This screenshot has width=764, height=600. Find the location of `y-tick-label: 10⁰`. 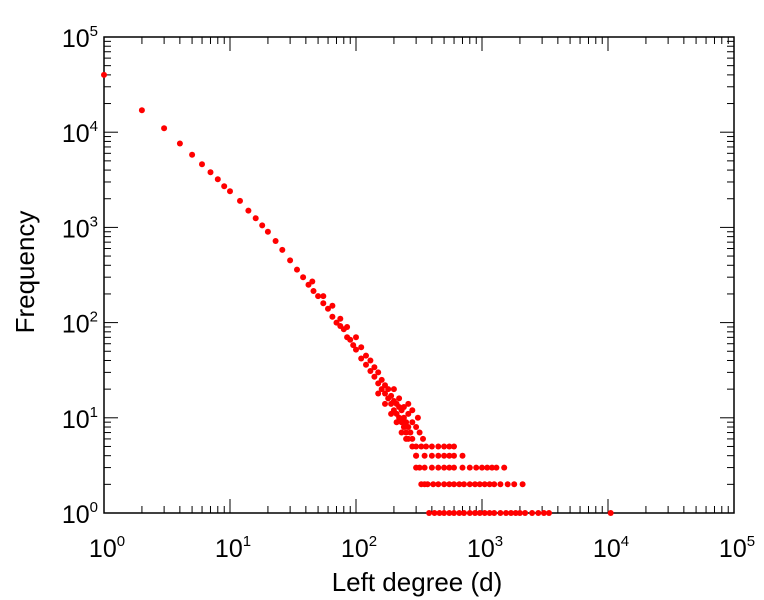

y-tick-label: 10⁰ is located at coordinates (80, 514).